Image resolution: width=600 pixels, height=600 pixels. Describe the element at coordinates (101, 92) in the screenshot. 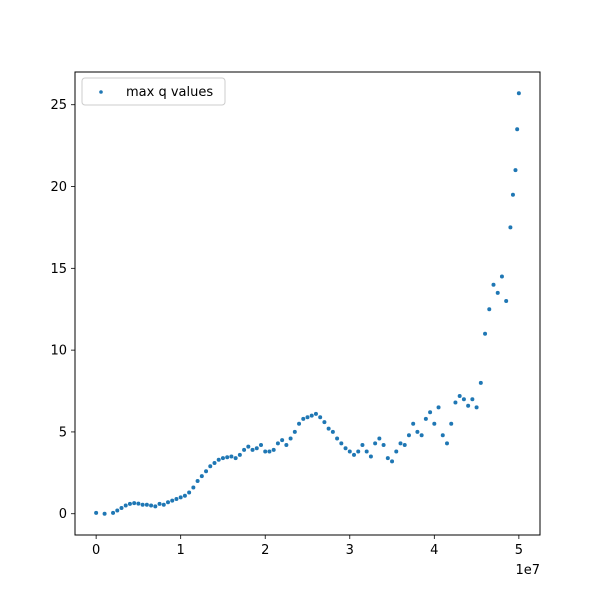

I see `legend-marker` at that location.